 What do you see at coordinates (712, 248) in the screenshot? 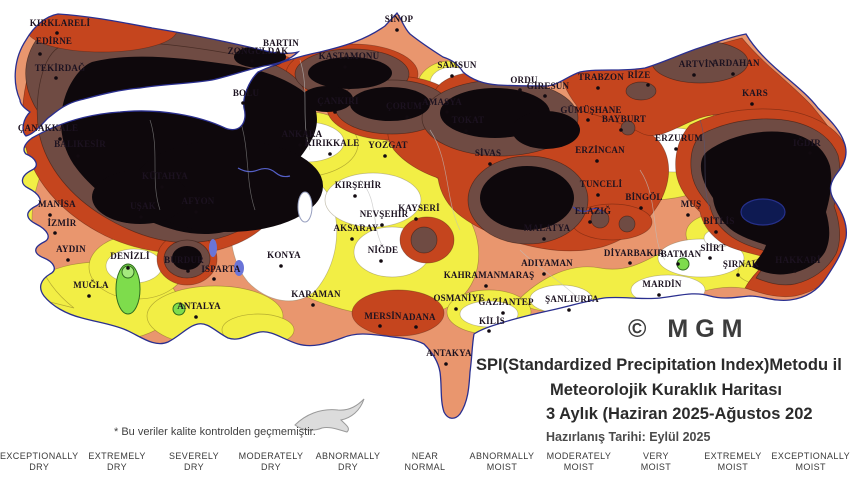
I see `city-label: SİİRT` at bounding box center [712, 248].